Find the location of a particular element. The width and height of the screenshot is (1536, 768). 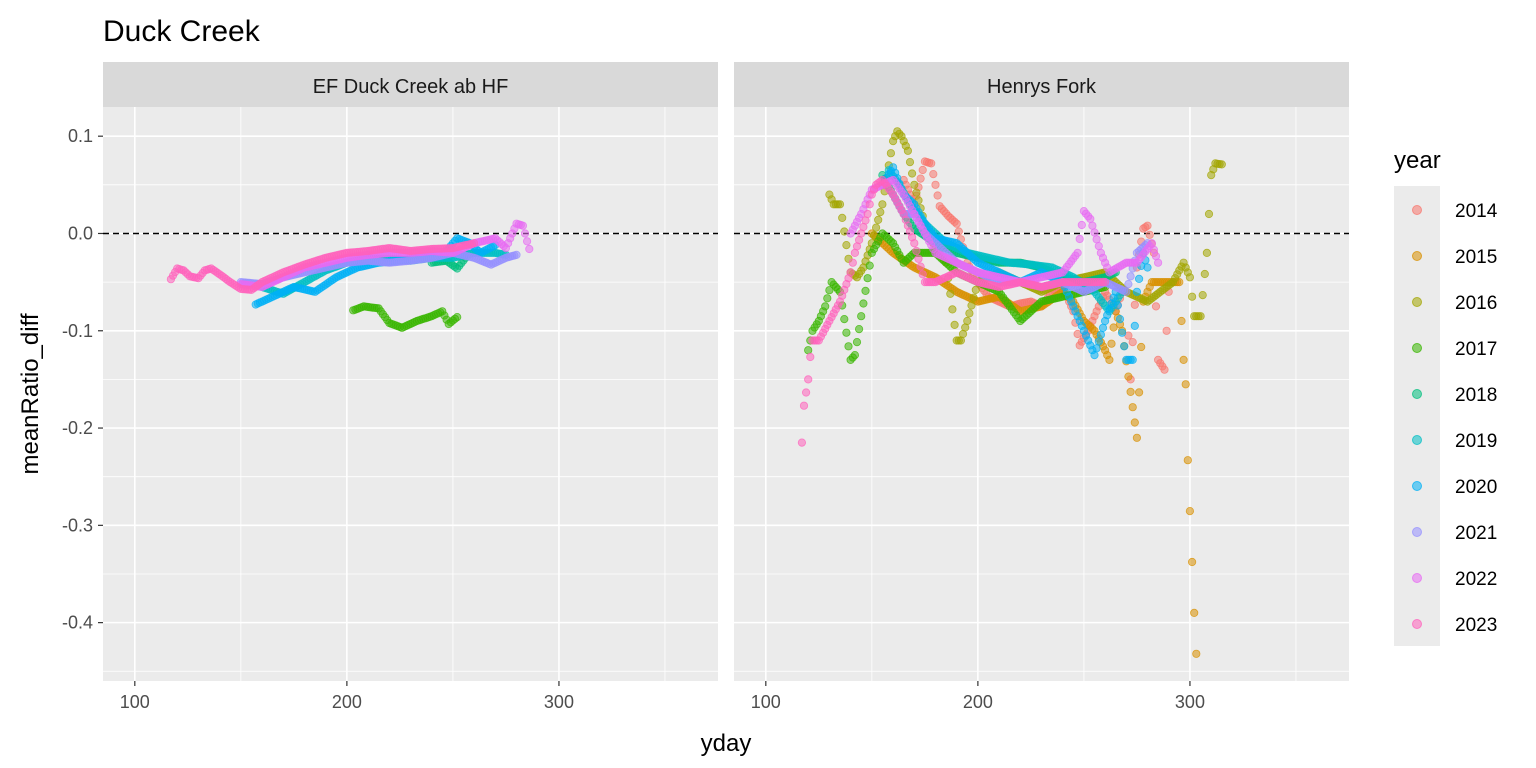

legend-key-2017 is located at coordinates (1417, 348).